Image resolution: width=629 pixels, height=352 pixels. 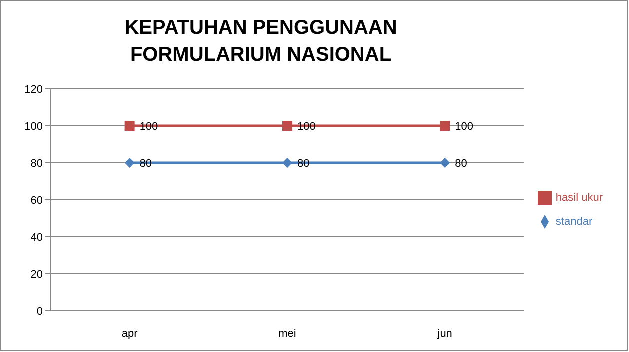 I want to click on y-tick-label: 80, so click(x=36, y=164).